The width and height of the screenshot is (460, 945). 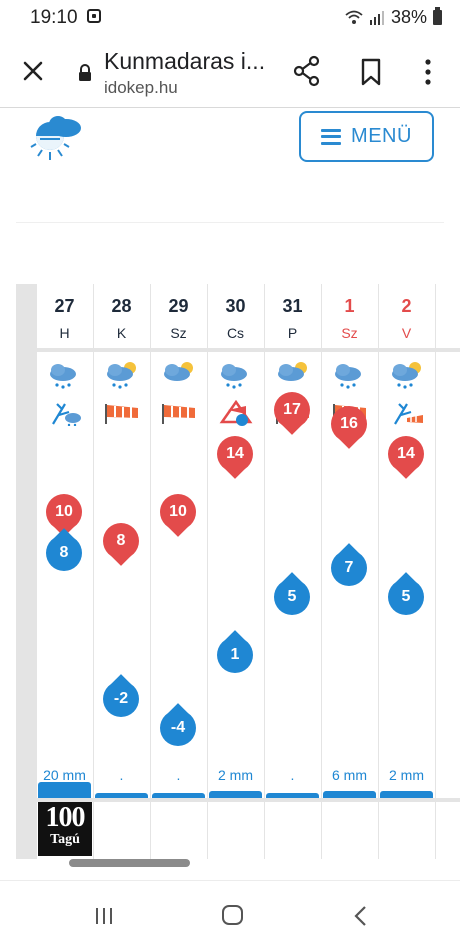 I want to click on strong-wind-warning-icon, so click(x=236, y=413).